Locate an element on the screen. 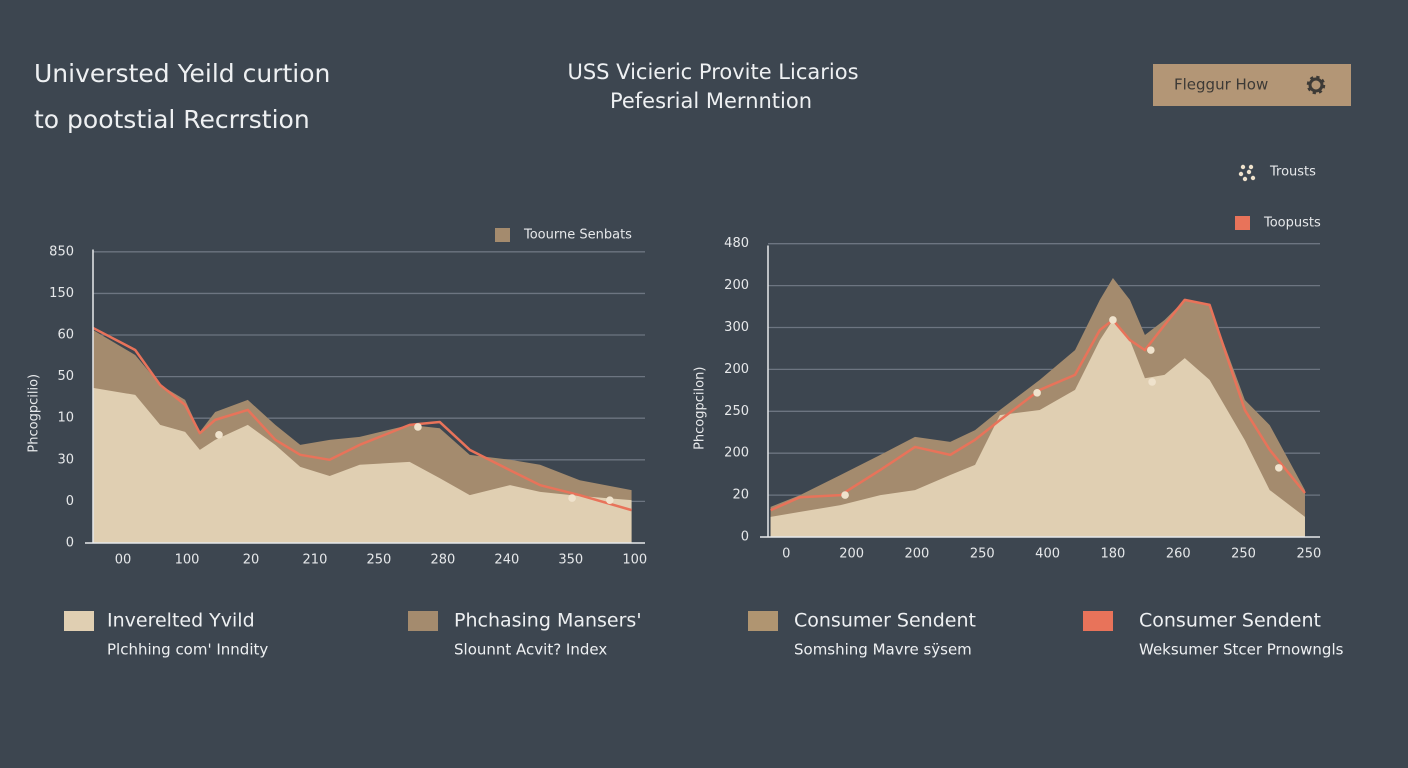 The height and width of the screenshot is (768, 1408). legend-sublabel: Weksumer Stcer Prnowngls is located at coordinates (1241, 650).